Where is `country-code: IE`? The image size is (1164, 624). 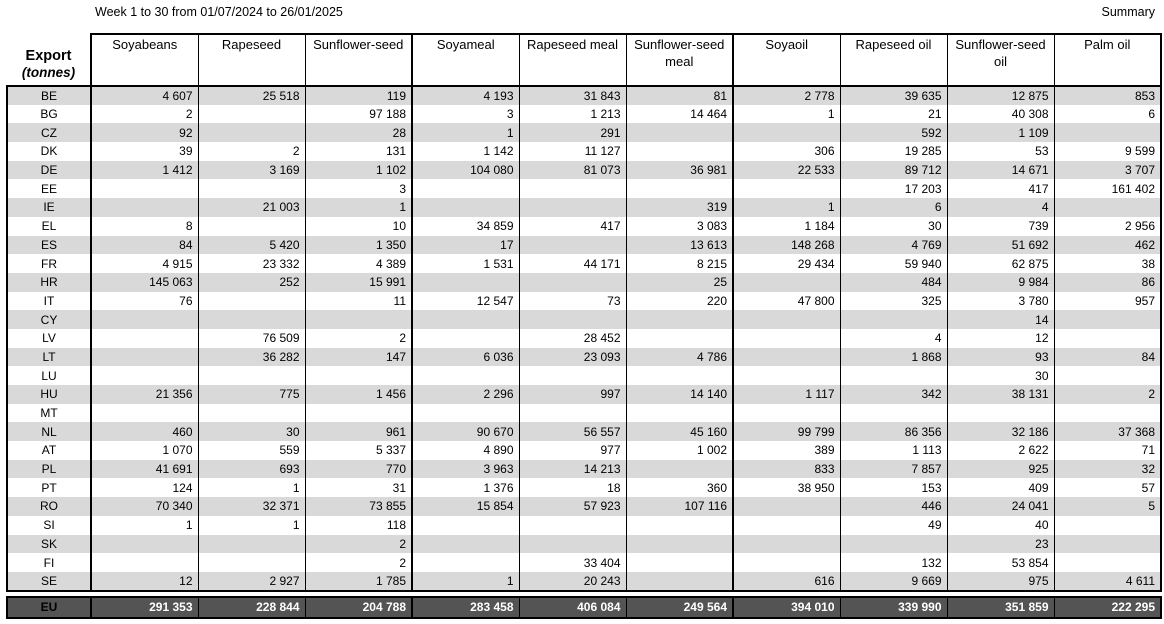
country-code: IE is located at coordinates (48, 207).